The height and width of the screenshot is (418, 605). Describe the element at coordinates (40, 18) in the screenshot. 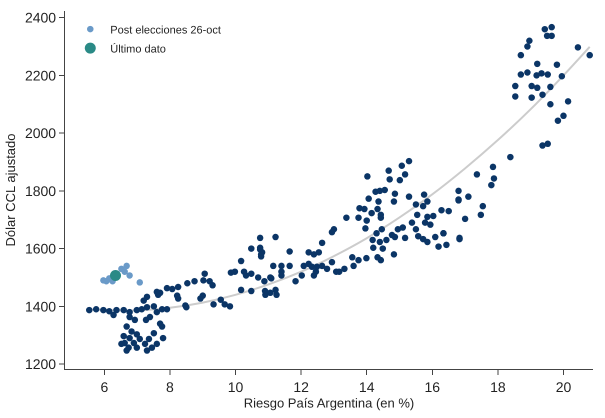

I see `y-tick-label: 2400` at that location.